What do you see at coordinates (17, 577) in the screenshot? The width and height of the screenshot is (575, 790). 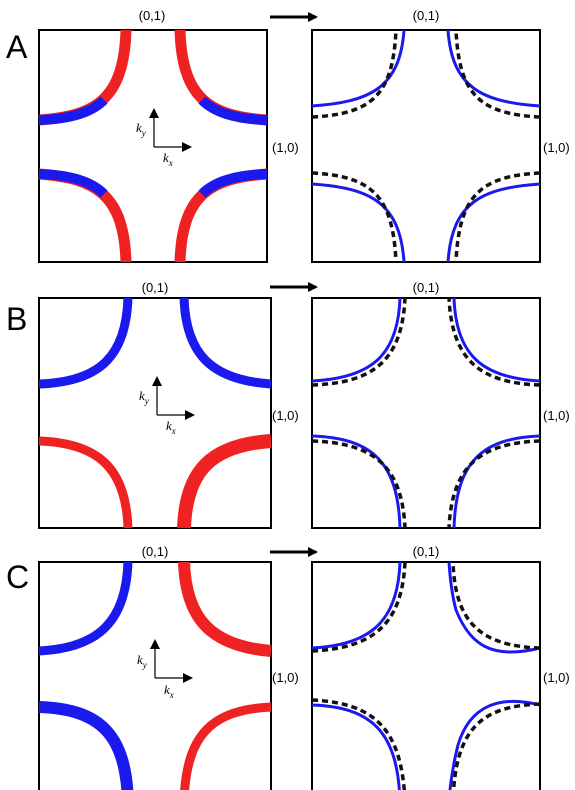 I see `panel-letter-c: C` at bounding box center [17, 577].